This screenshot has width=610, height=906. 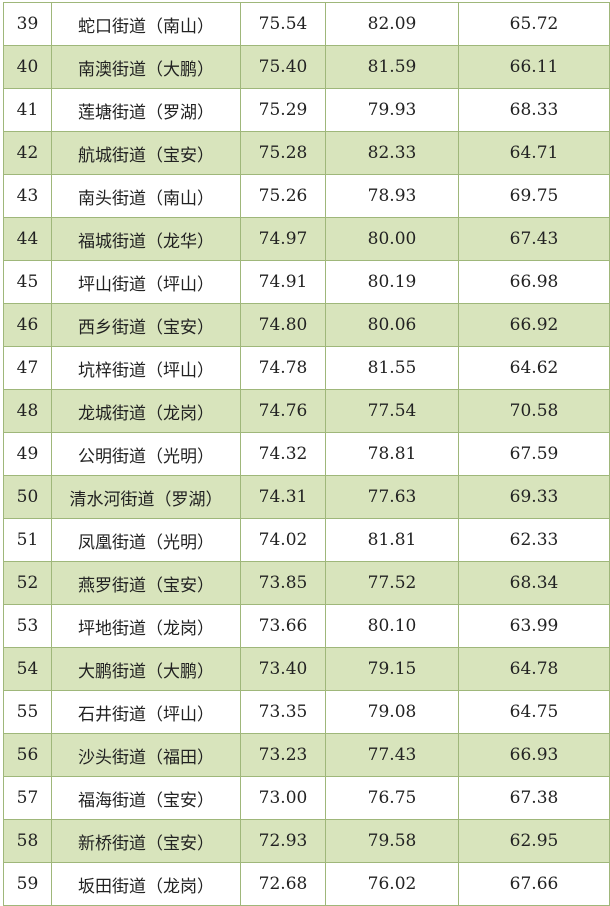 What do you see at coordinates (27, 67) in the screenshot?
I see `rank-cell: 40` at bounding box center [27, 67].